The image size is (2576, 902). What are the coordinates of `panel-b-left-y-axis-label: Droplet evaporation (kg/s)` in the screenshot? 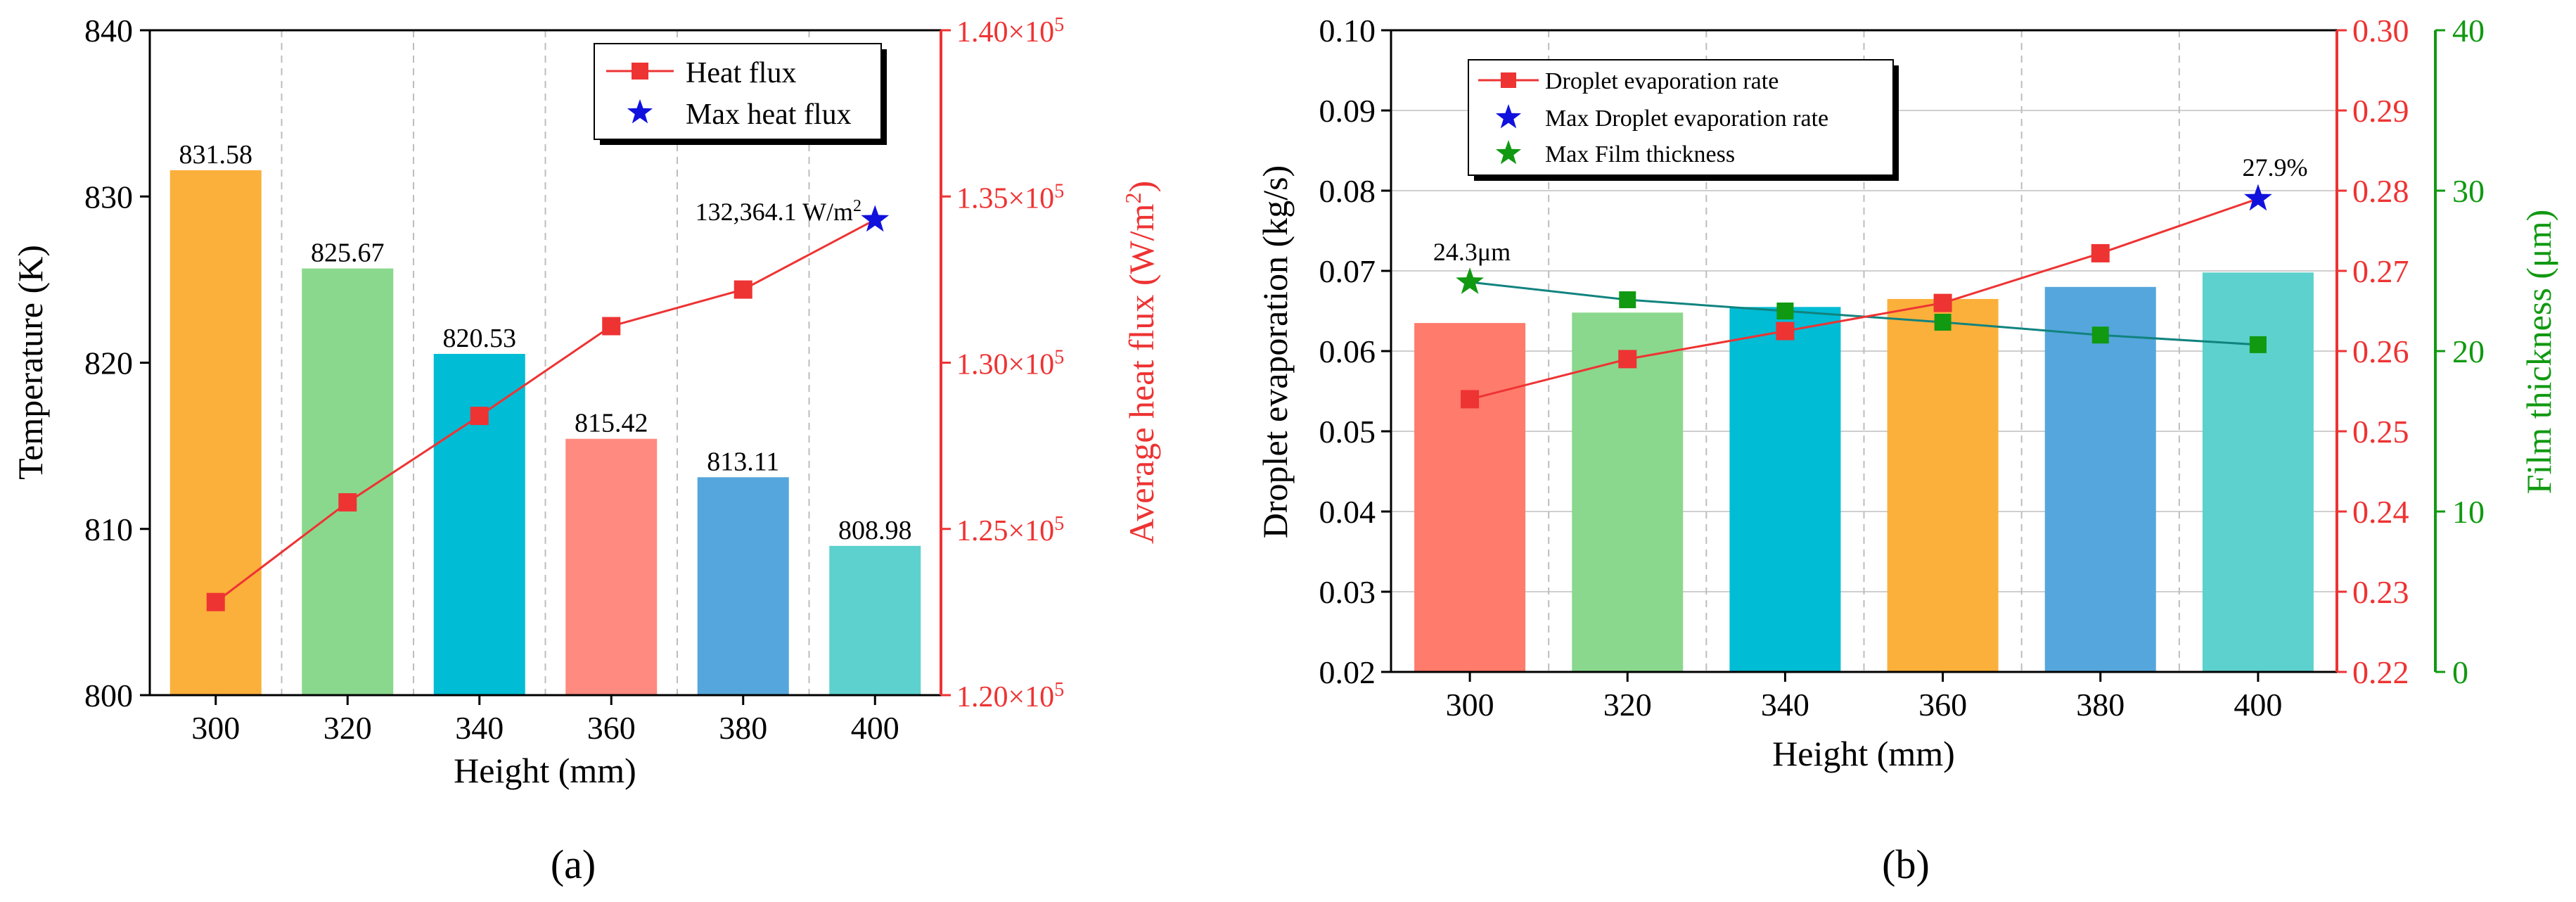 It's located at (1275, 352).